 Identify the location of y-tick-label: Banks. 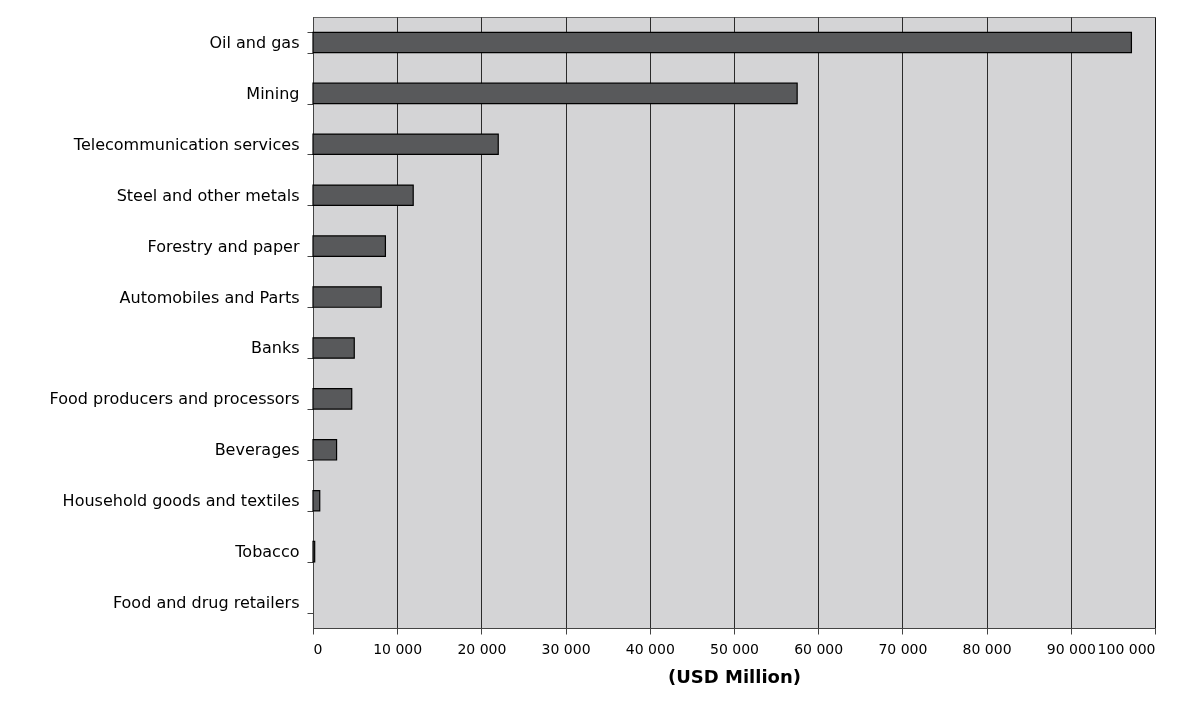
(275, 348).